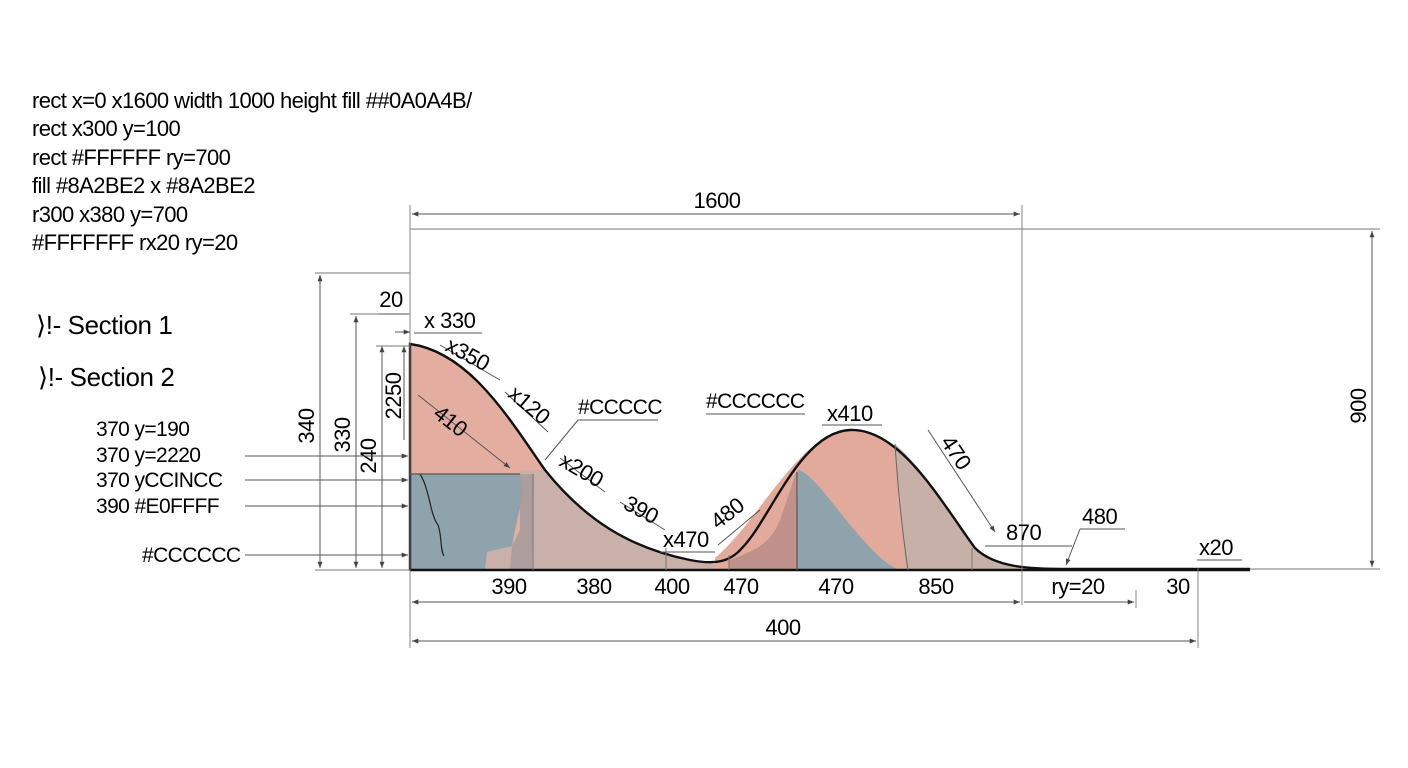 The image size is (1408, 768). I want to click on label-480: 480, so click(727, 513).